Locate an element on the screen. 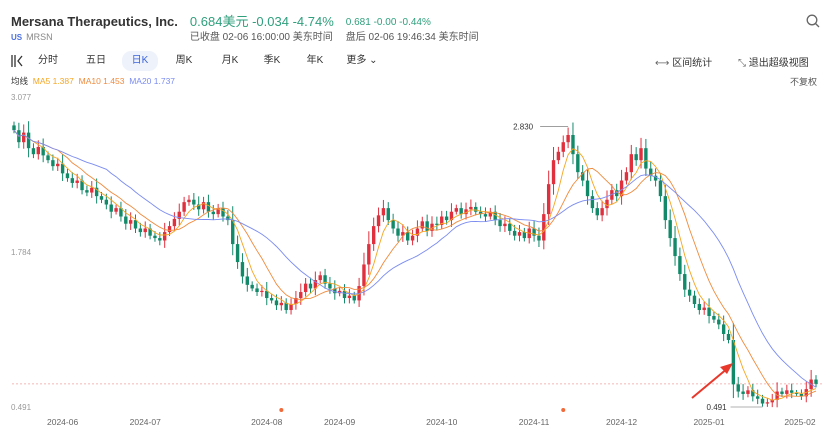  after-change: -0.00 is located at coordinates (385, 22).